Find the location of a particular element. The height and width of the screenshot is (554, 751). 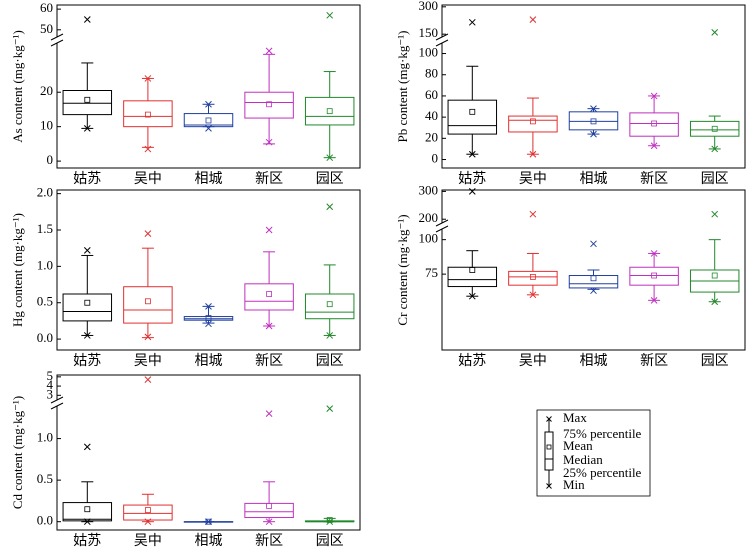

legend-x is located at coordinates (549, 419).